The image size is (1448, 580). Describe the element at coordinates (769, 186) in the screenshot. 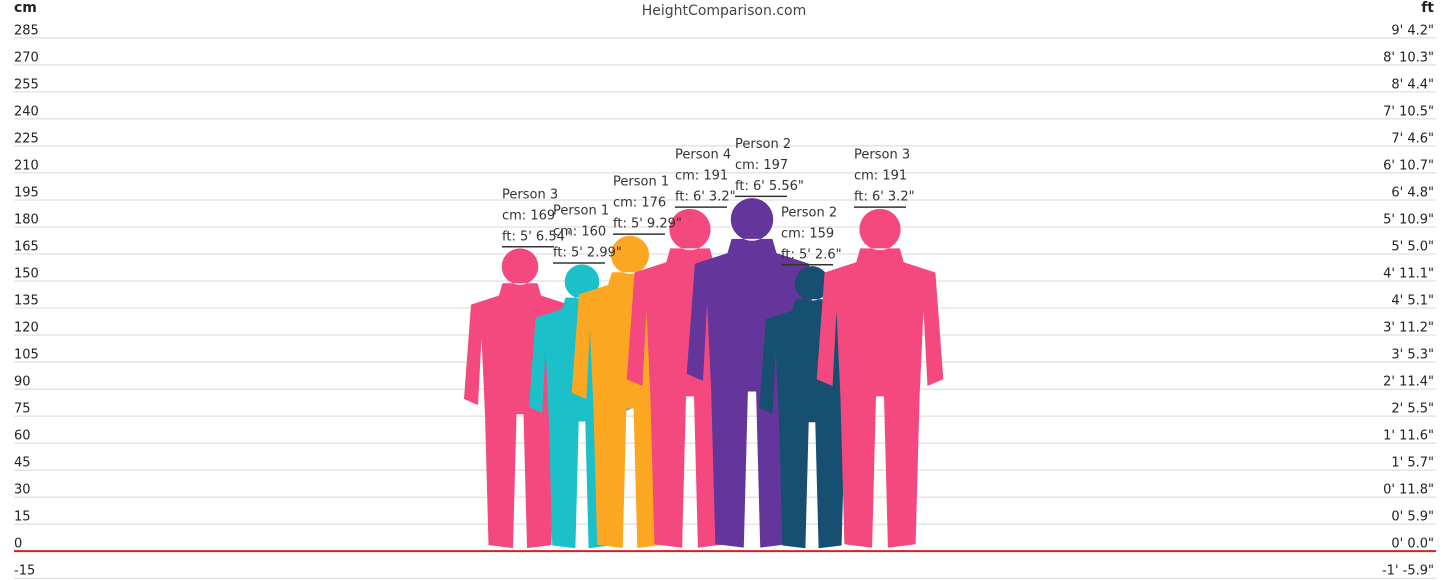

I see `person-ft: ft: 6' 5.56"` at that location.